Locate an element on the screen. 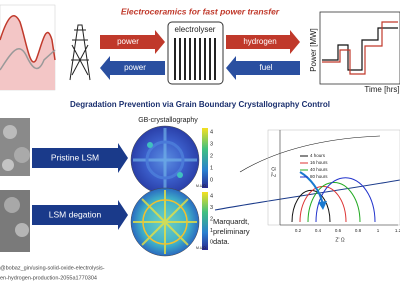 The image size is (400, 284). stack is located at coordinates (195, 59).